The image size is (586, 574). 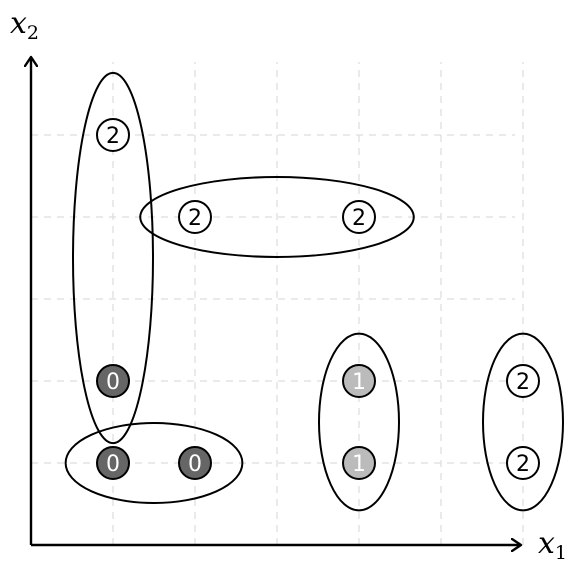 I want to click on x-axis-label: x1, so click(x=552, y=545).